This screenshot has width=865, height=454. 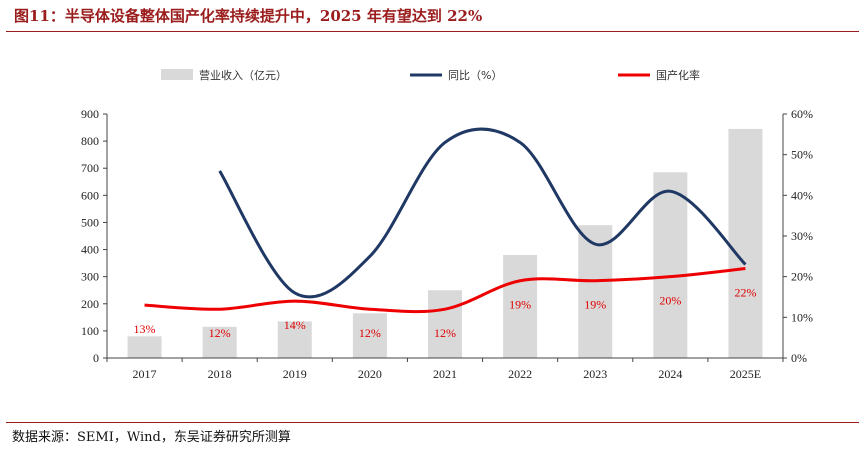 I want to click on title-divider, so click(x=432, y=31).